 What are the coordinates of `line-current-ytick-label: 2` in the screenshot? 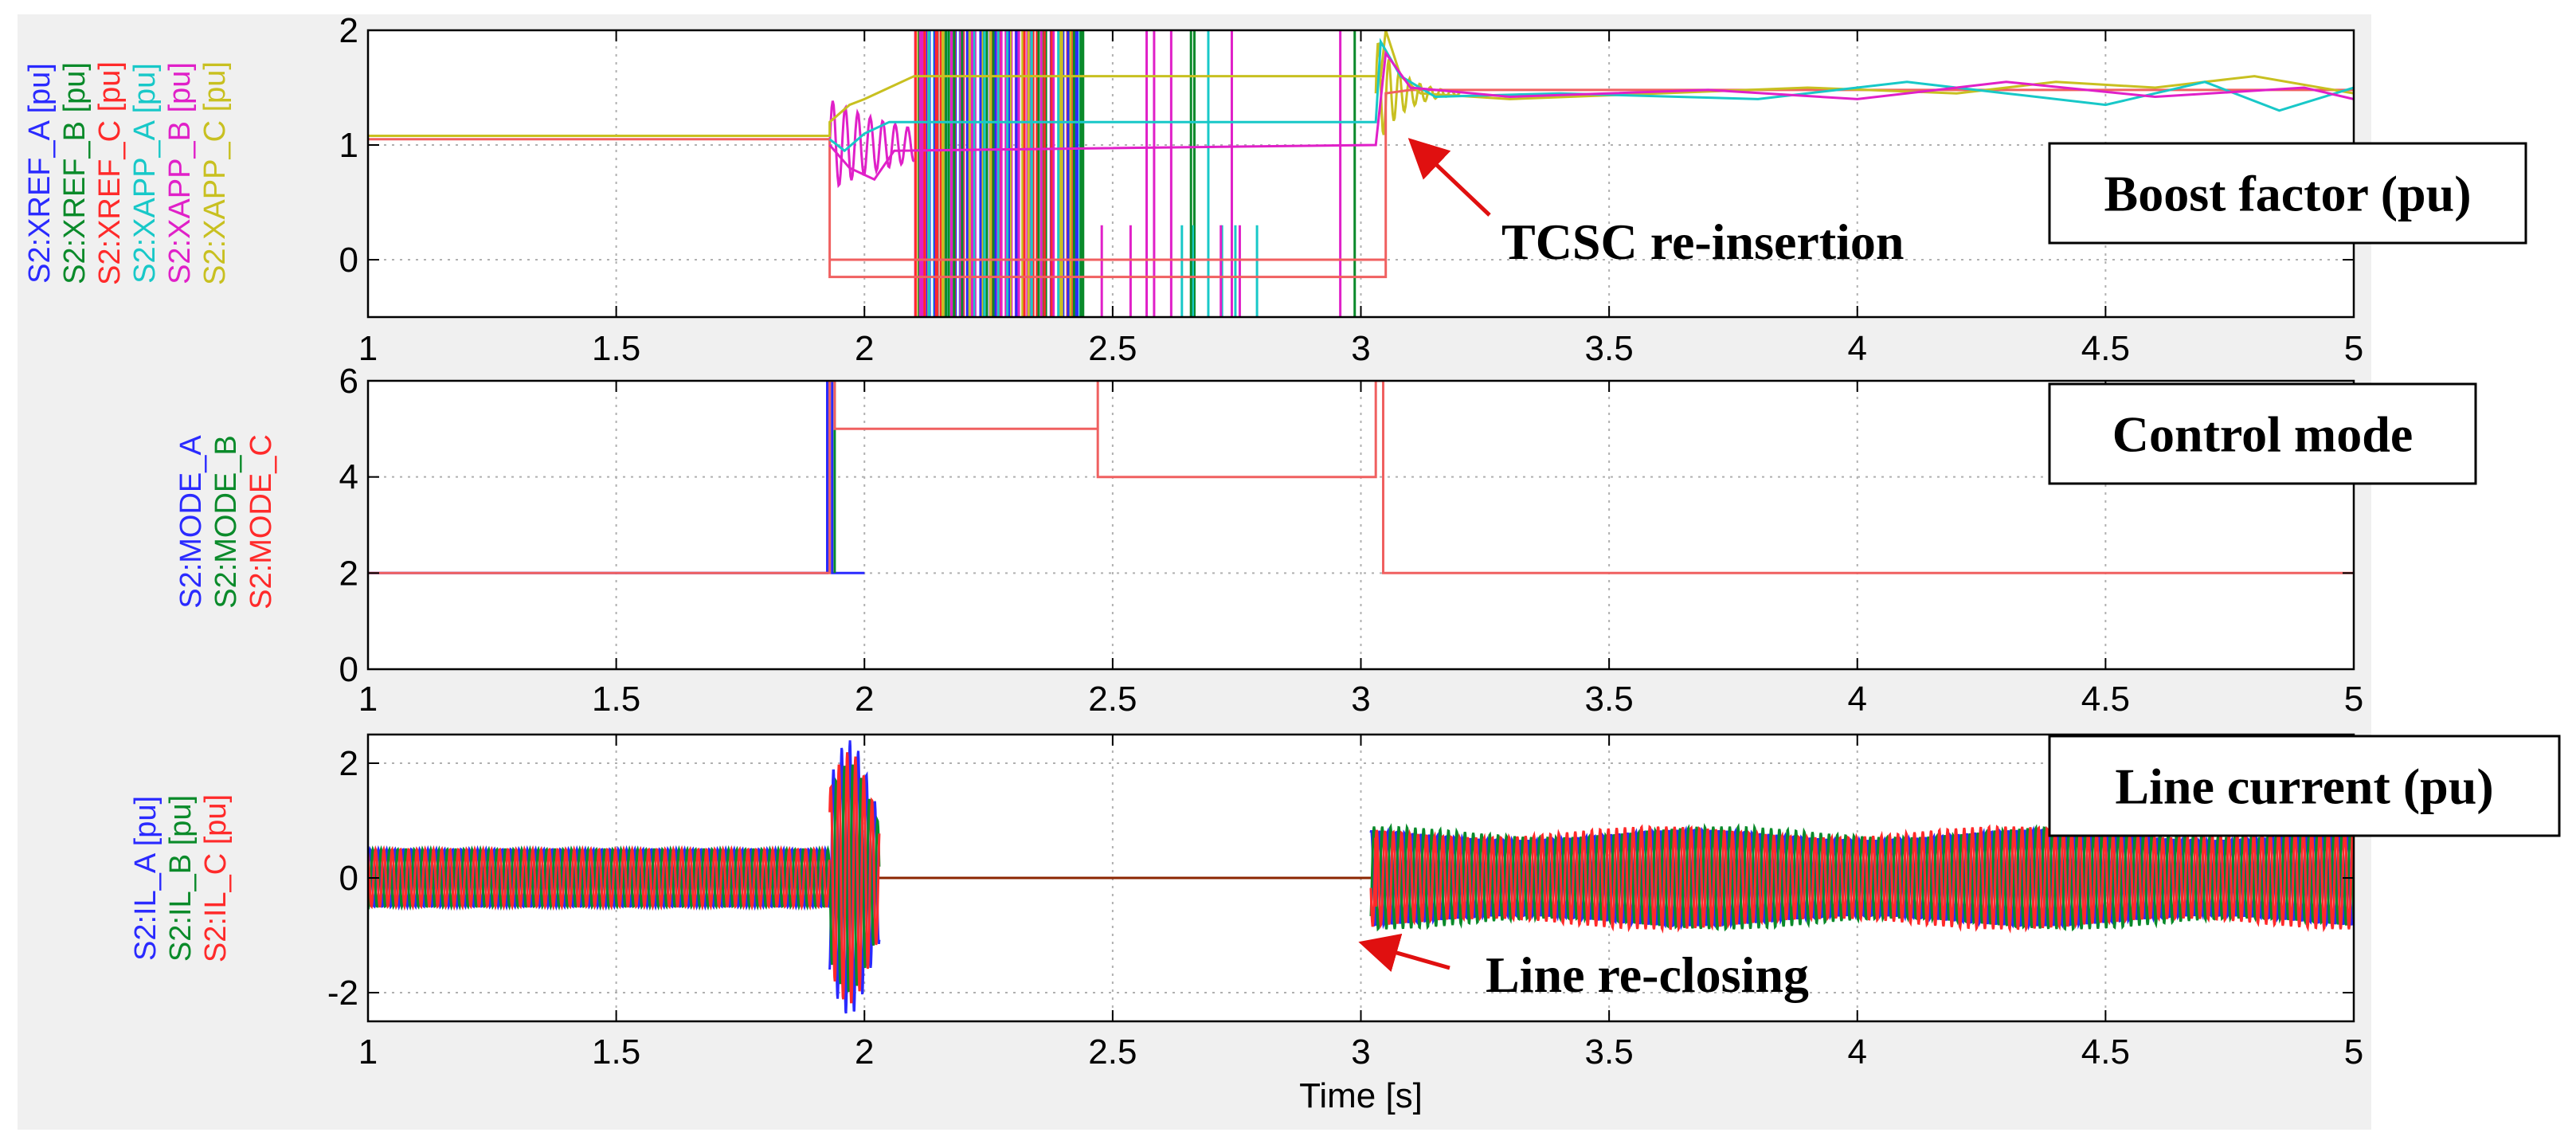 It's located at (348, 764).